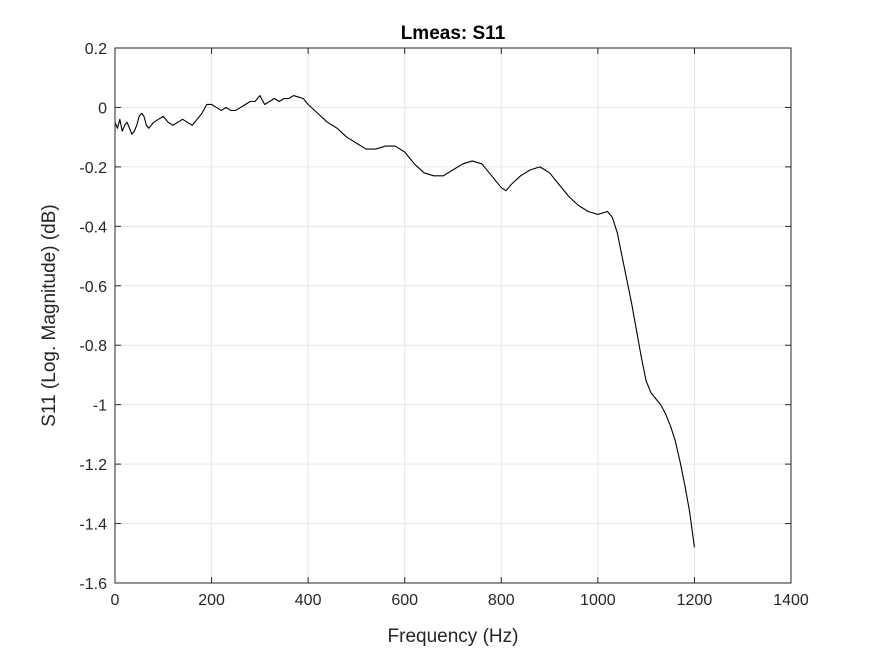 The width and height of the screenshot is (875, 656). Describe the element at coordinates (93, 317) in the screenshot. I see `y-tick-labels: 0.2 0 -0.2 -0.4 -0.6 -0.8 -1 -1.2 -1.4 -1.6` at that location.